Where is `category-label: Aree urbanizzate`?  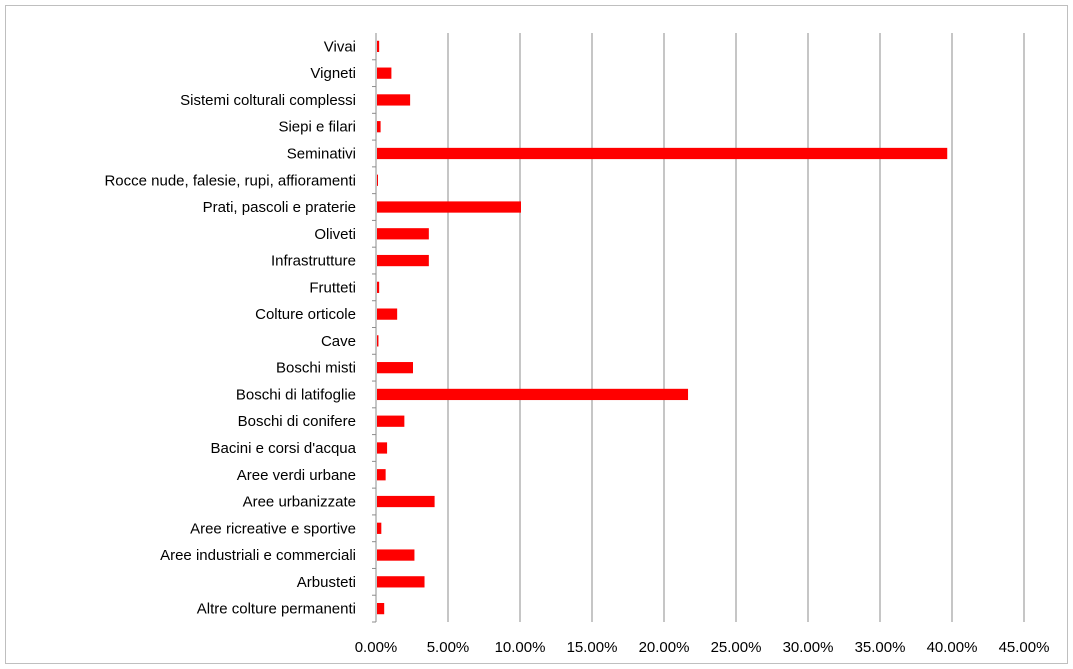
category-label: Aree urbanizzate is located at coordinates (299, 502).